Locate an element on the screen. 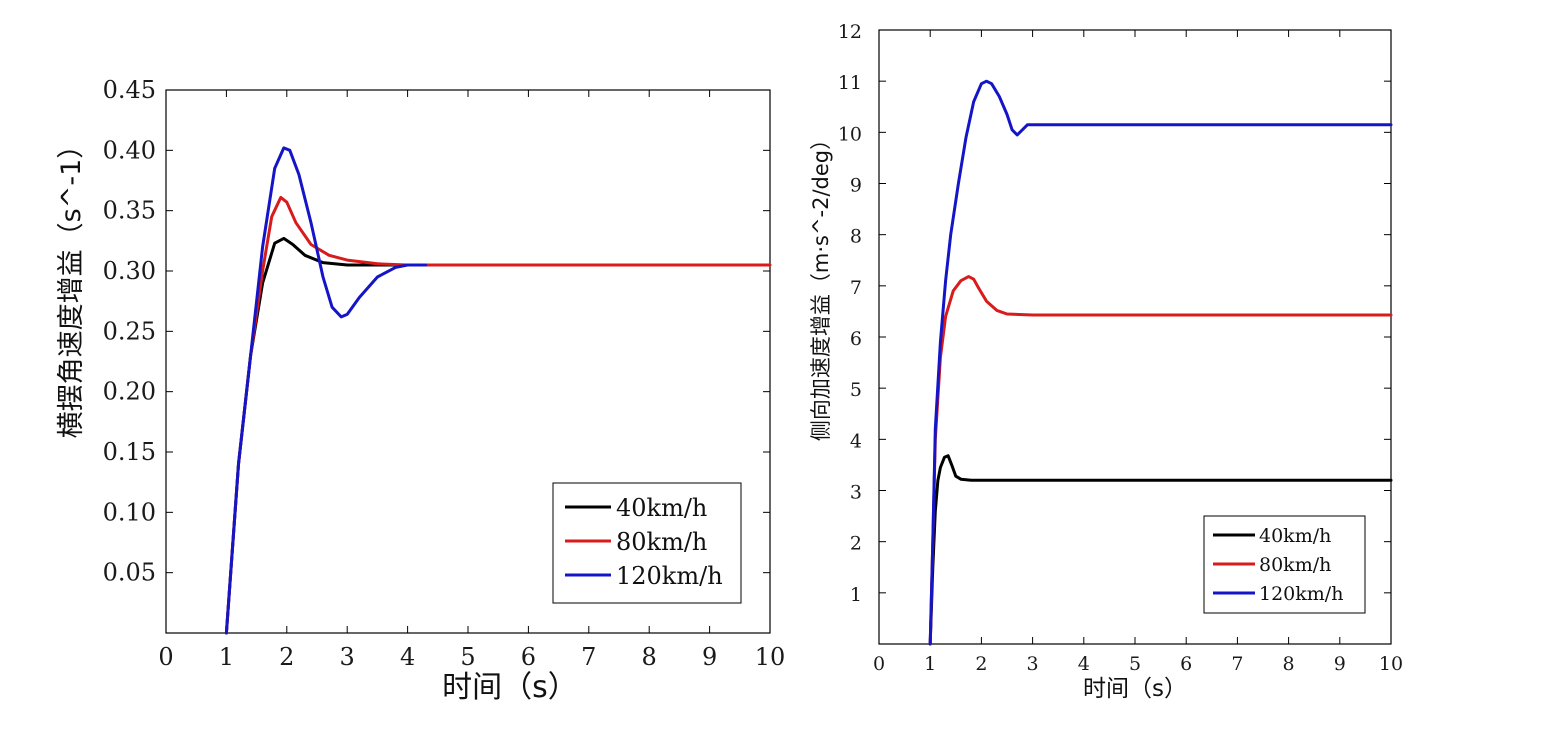 The image size is (1541, 732). right-y-tick-label: 1 is located at coordinates (856, 595).